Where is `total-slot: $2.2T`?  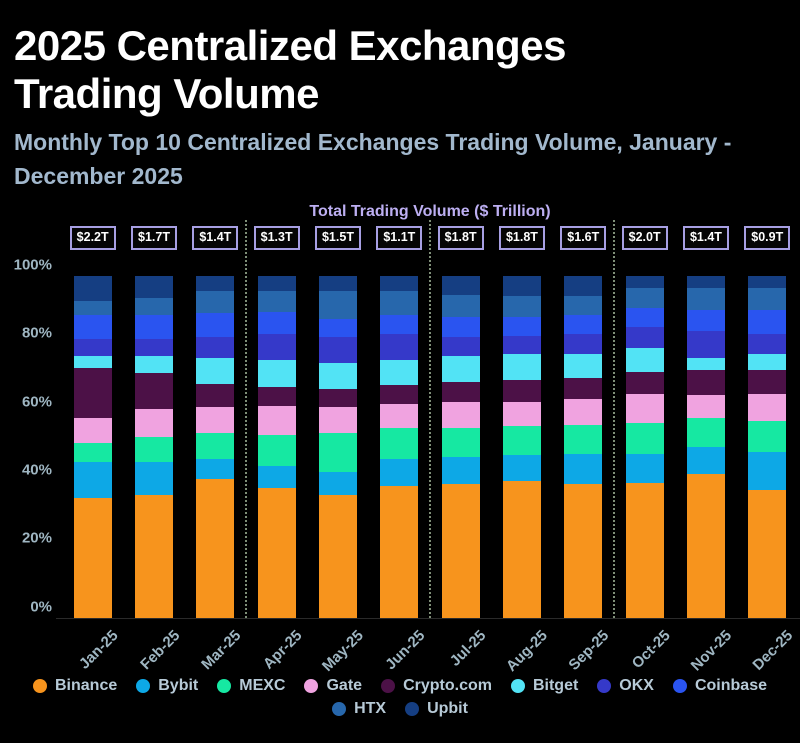 total-slot: $2.2T is located at coordinates (92, 237).